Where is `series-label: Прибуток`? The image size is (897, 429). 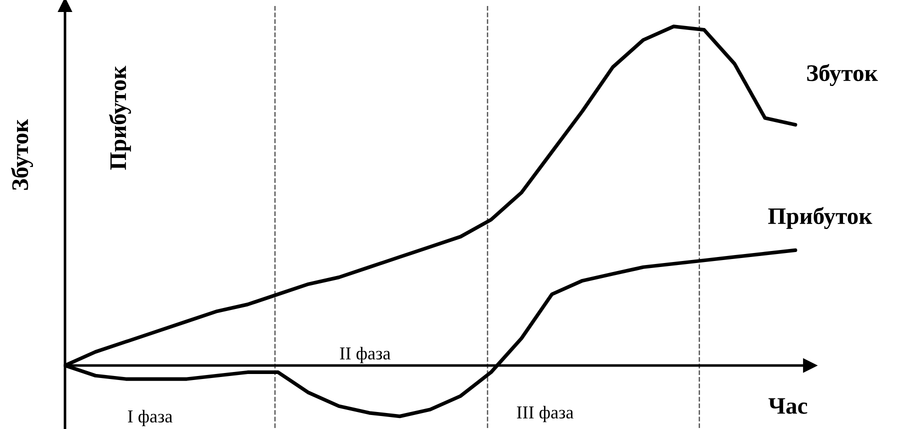
series-label: Прибуток is located at coordinates (820, 218).